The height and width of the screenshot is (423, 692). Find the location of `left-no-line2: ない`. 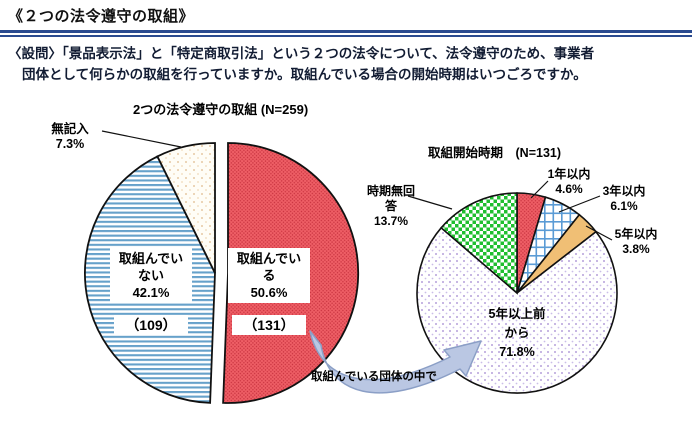

left-no-line2: ない is located at coordinates (150, 275).